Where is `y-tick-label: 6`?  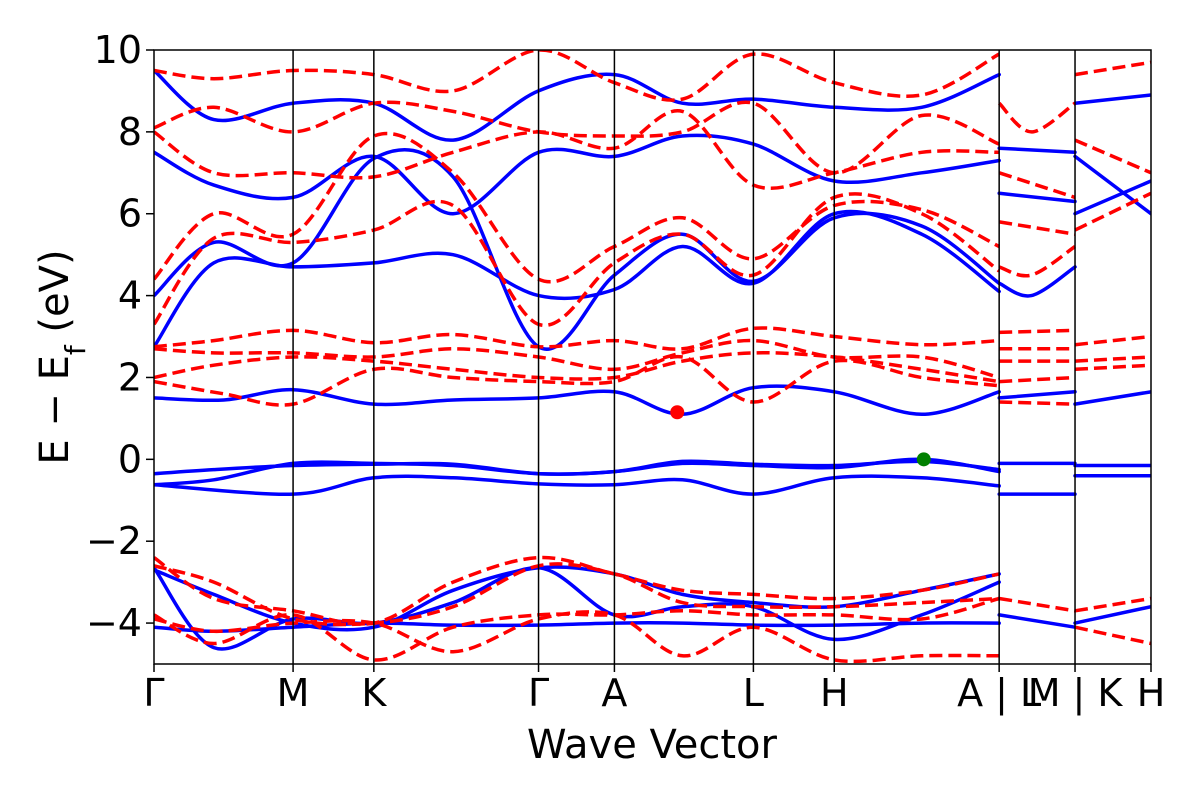
y-tick-label: 6 is located at coordinates (130, 214).